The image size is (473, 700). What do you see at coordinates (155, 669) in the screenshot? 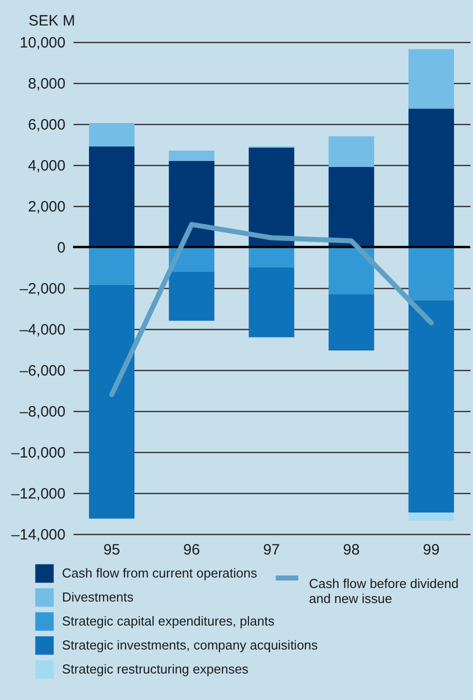
I see `legend-label: Strategic restructuring expenses` at bounding box center [155, 669].